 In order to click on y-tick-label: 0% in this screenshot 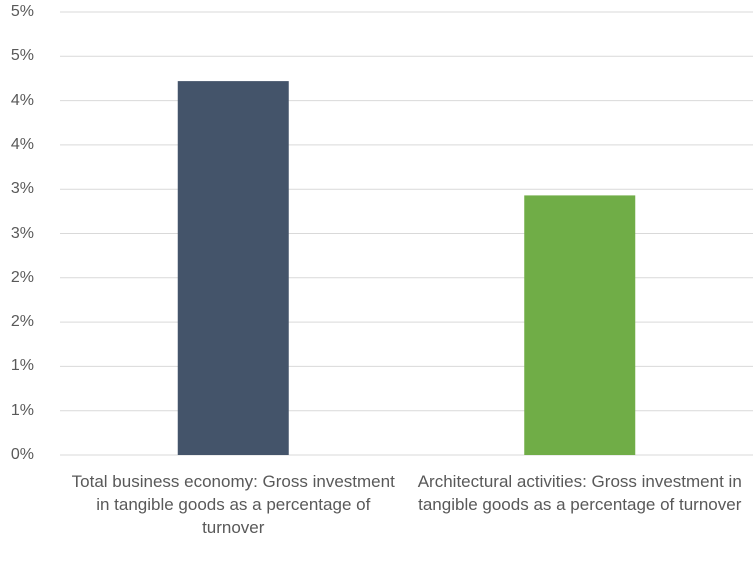, I will do `click(22, 454)`.